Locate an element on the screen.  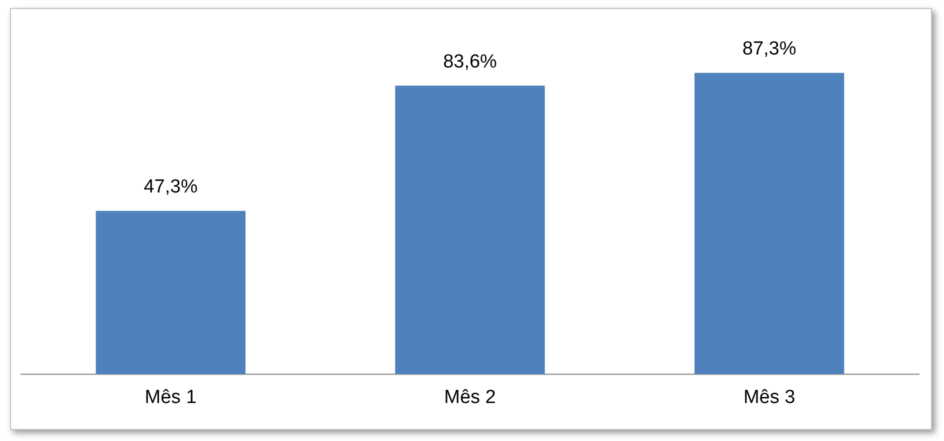
x-tick-label: Mês 2 is located at coordinates (470, 397).